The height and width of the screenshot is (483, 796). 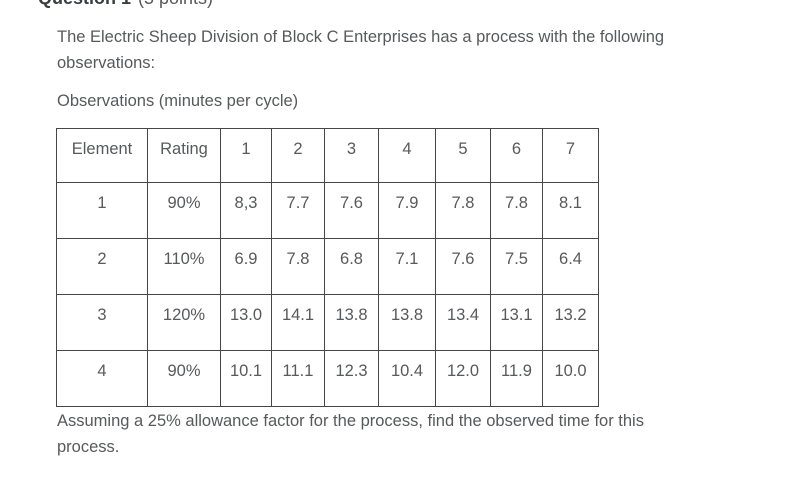 I want to click on table-caption: Observations (minutes per cycle), so click(x=178, y=101).